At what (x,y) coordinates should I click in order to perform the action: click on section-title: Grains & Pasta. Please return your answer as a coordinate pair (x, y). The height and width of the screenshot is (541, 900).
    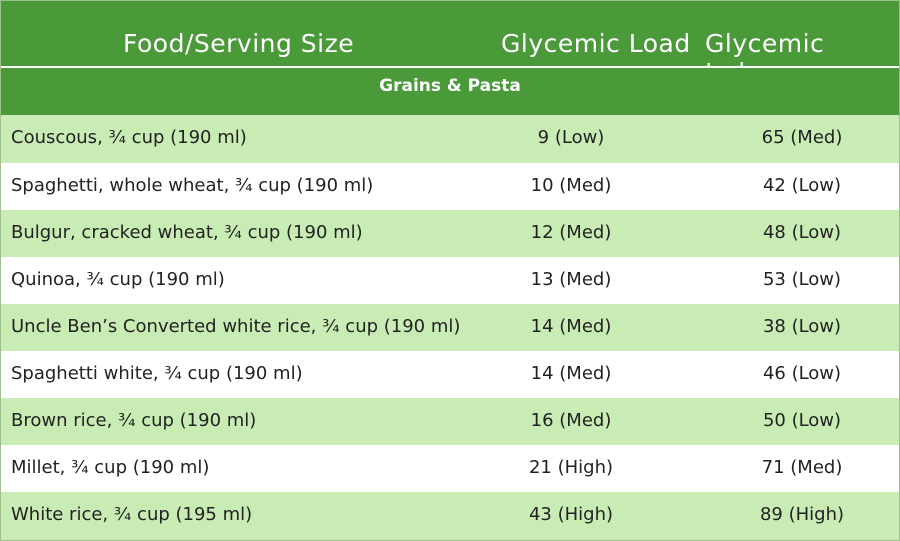
    Looking at the image, I should click on (450, 86).